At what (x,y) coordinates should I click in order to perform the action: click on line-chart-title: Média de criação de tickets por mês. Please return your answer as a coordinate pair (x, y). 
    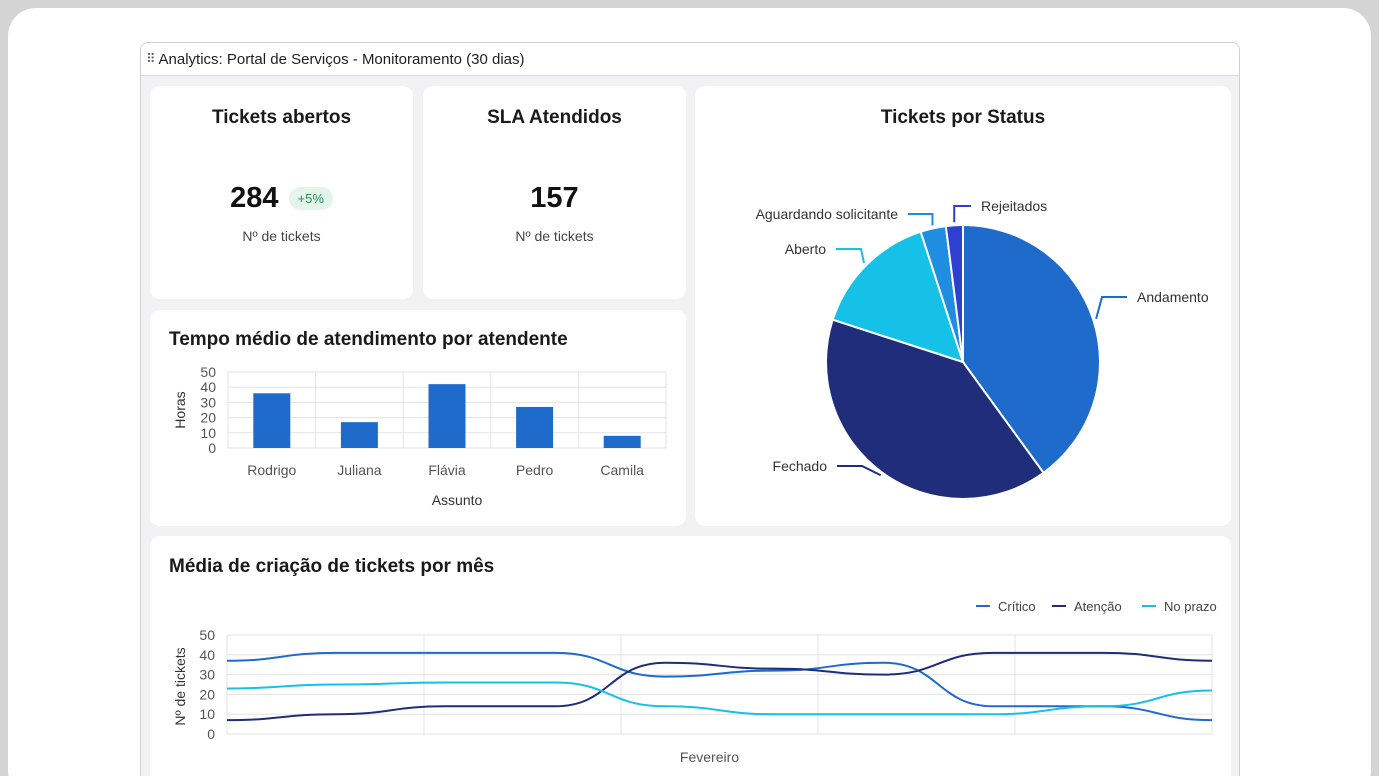
    Looking at the image, I should click on (332, 566).